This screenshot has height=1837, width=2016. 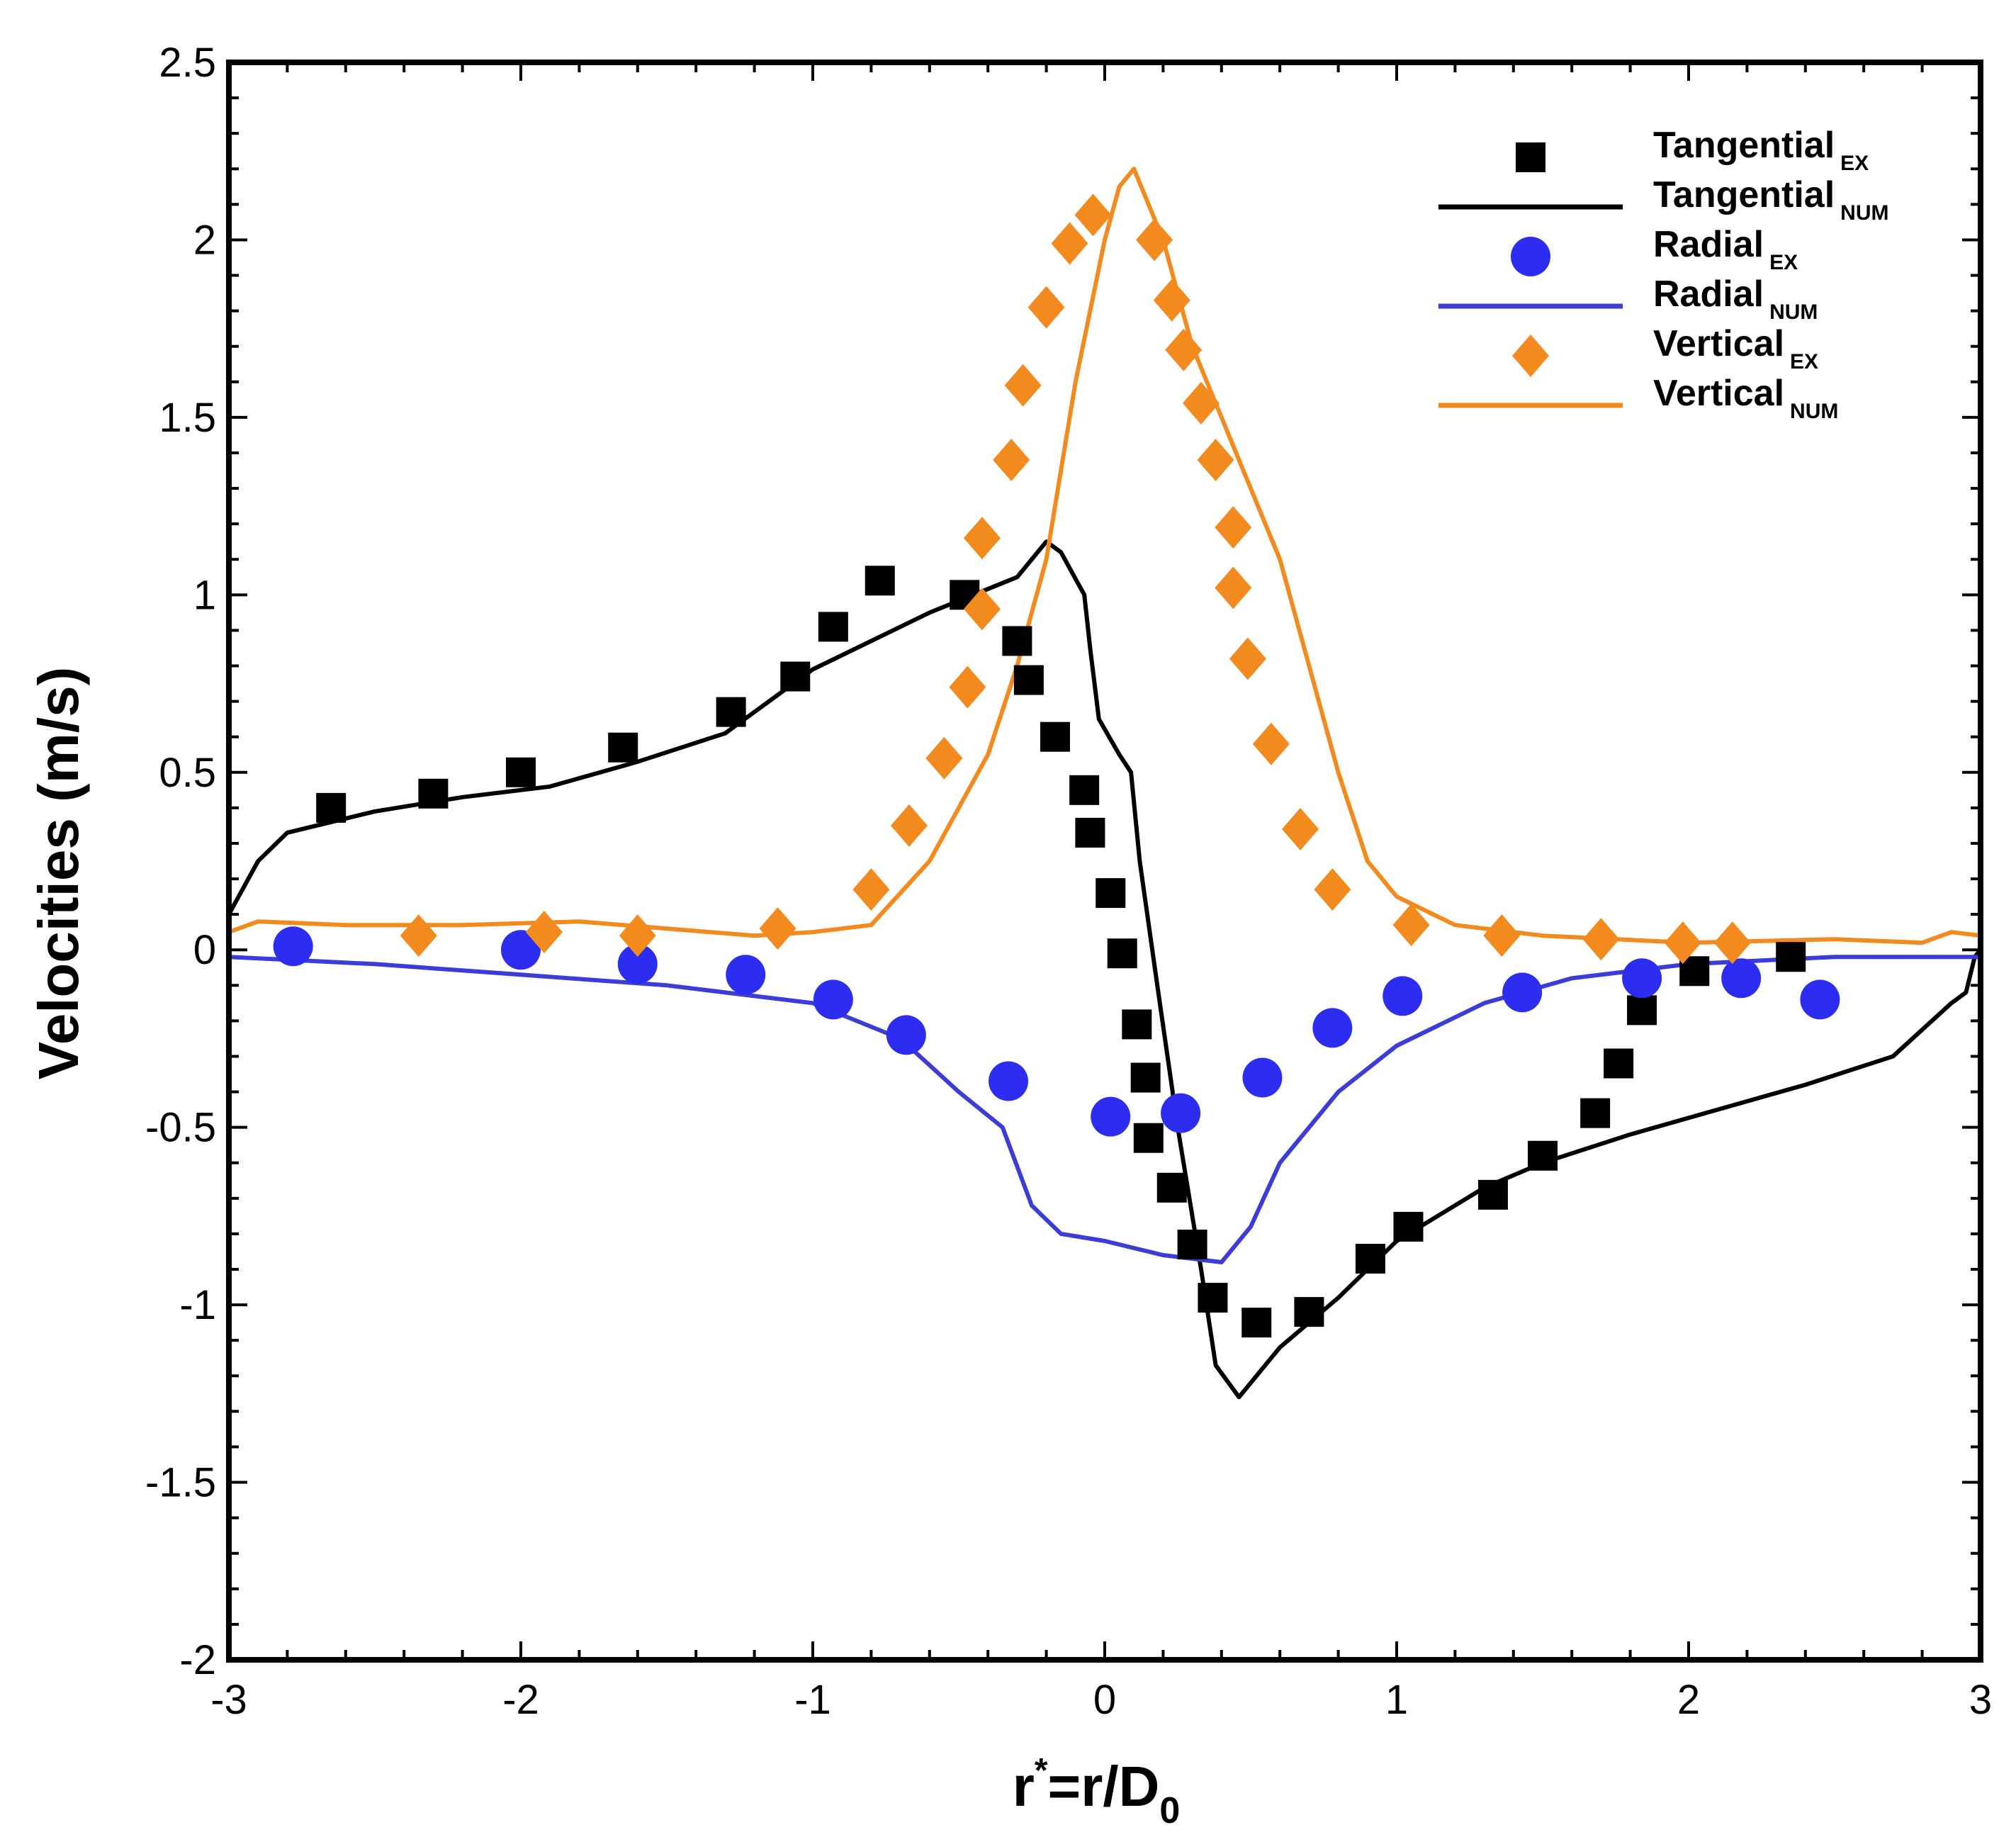 I want to click on x-tick-label: -3, so click(x=228, y=1700).